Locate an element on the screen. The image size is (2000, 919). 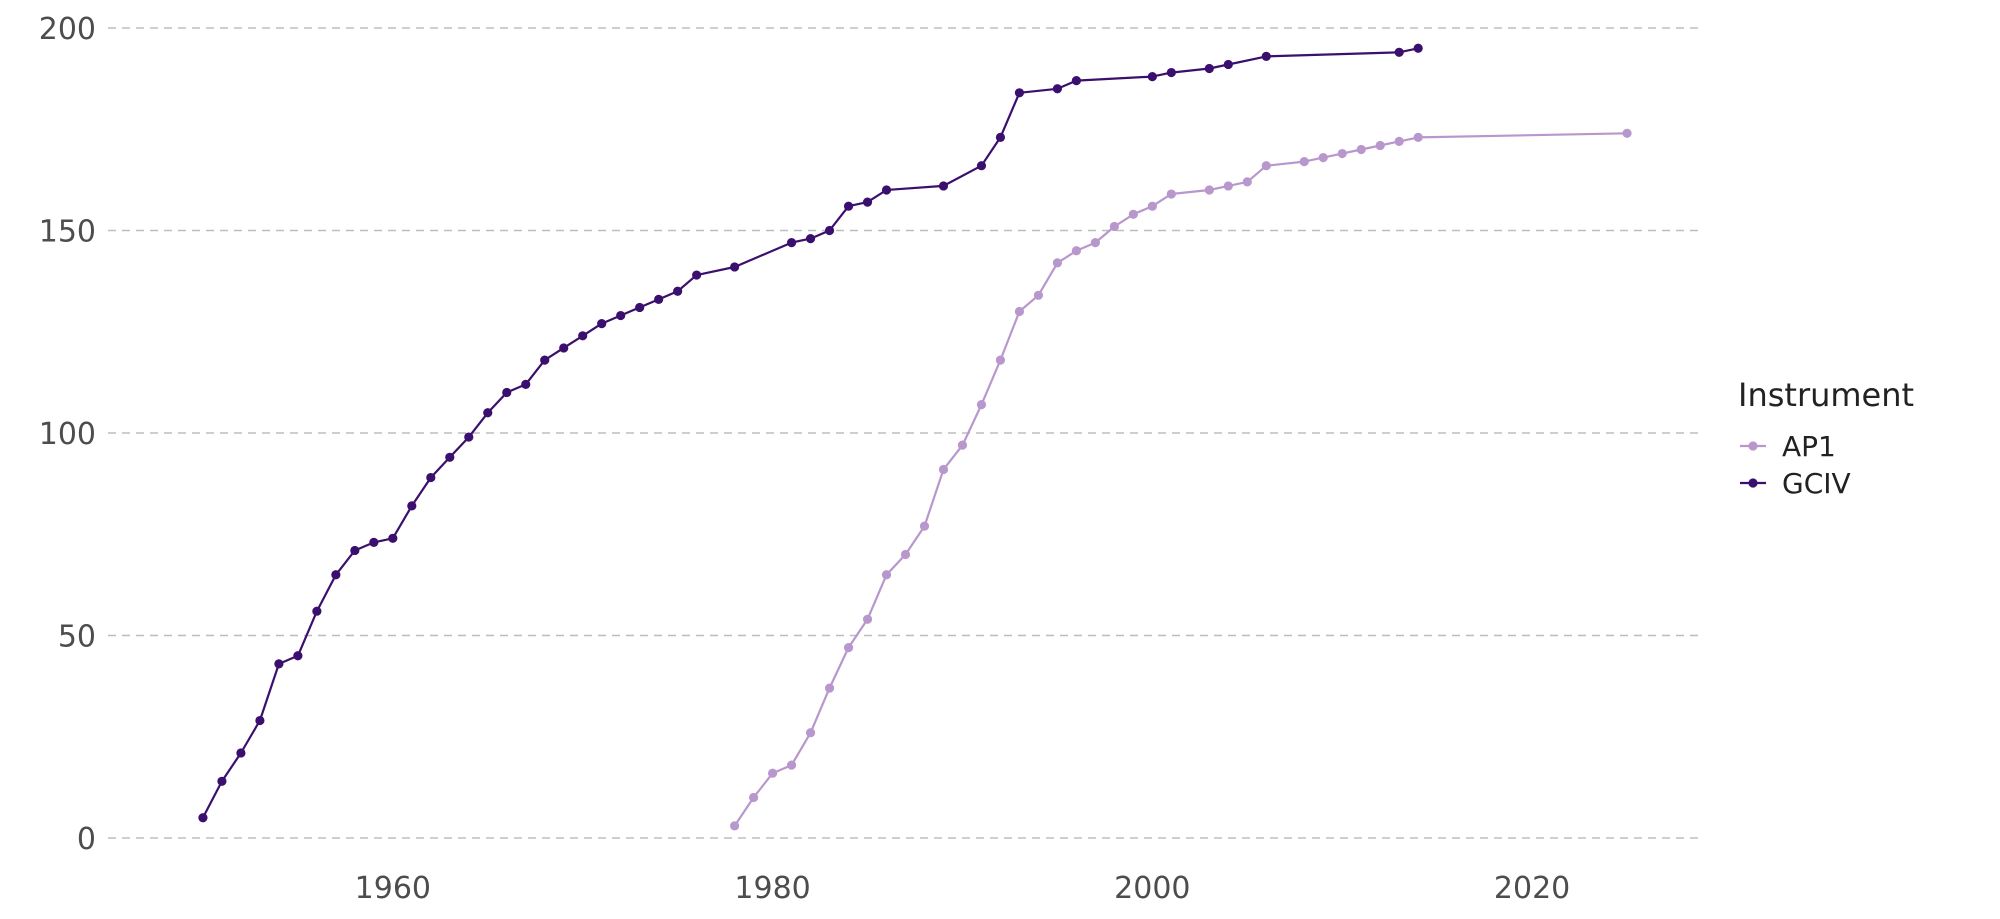
x-tick-label: 1960 is located at coordinates (393, 888).